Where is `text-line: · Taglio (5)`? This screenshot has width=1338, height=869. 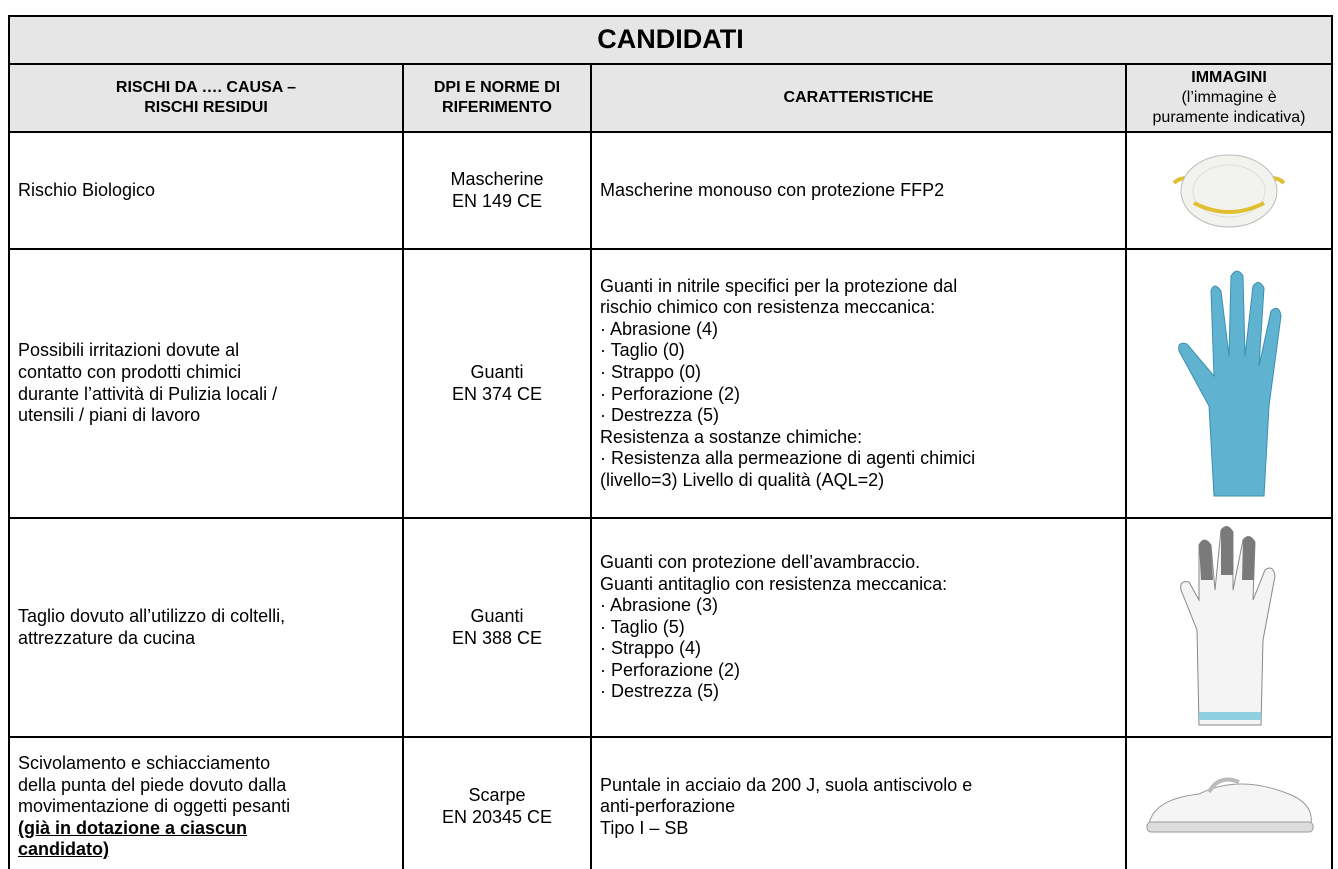 text-line: · Taglio (5) is located at coordinates (642, 626).